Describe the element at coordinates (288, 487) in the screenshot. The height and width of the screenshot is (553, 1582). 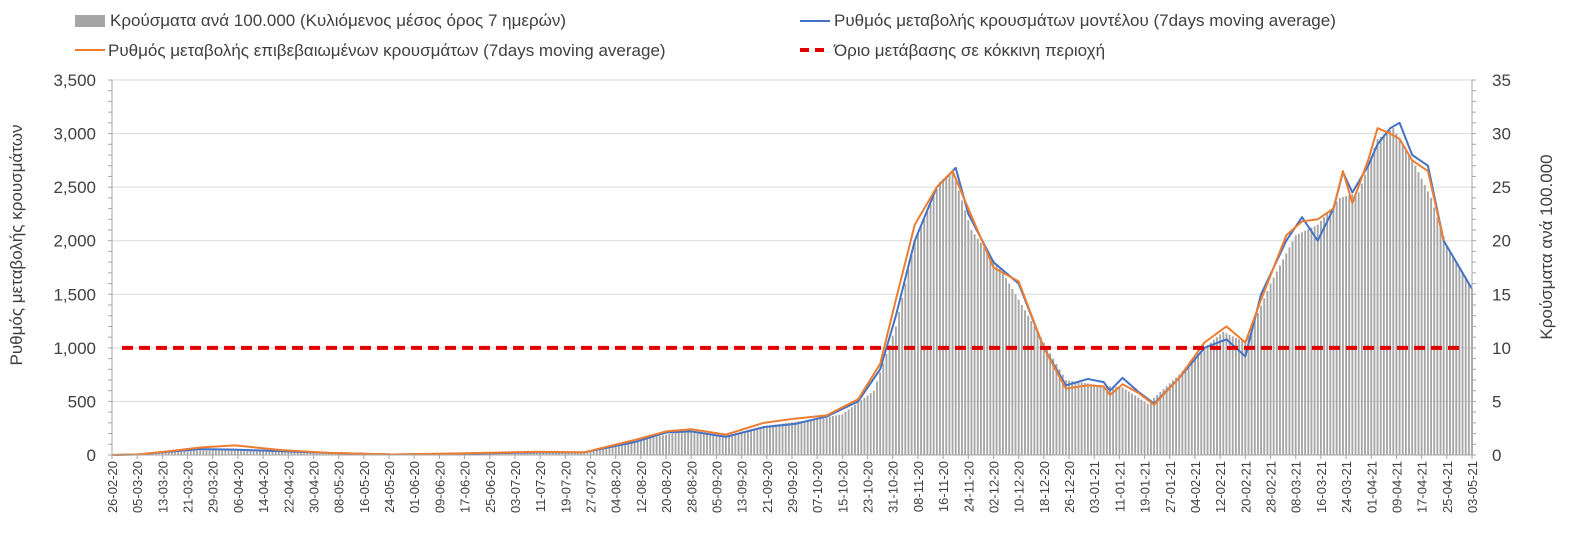
I see `x-tick-label: 22-04-20` at that location.